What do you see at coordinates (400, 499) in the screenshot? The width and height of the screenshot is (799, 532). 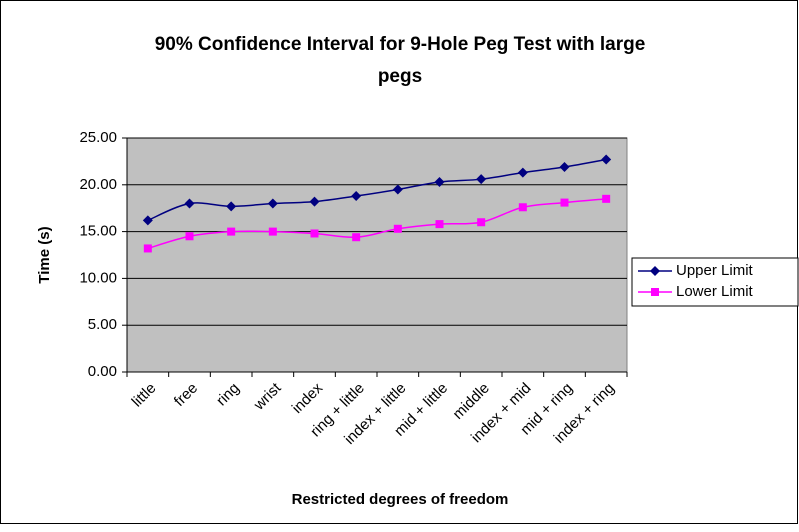 I see `x-axis-title: Restricted degrees of freedom` at bounding box center [400, 499].